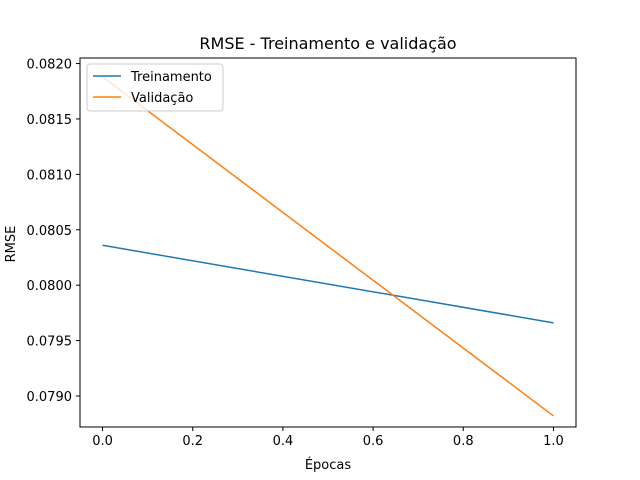  Describe the element at coordinates (50, 286) in the screenshot. I see `y-tick-label: 0.0800` at that location.